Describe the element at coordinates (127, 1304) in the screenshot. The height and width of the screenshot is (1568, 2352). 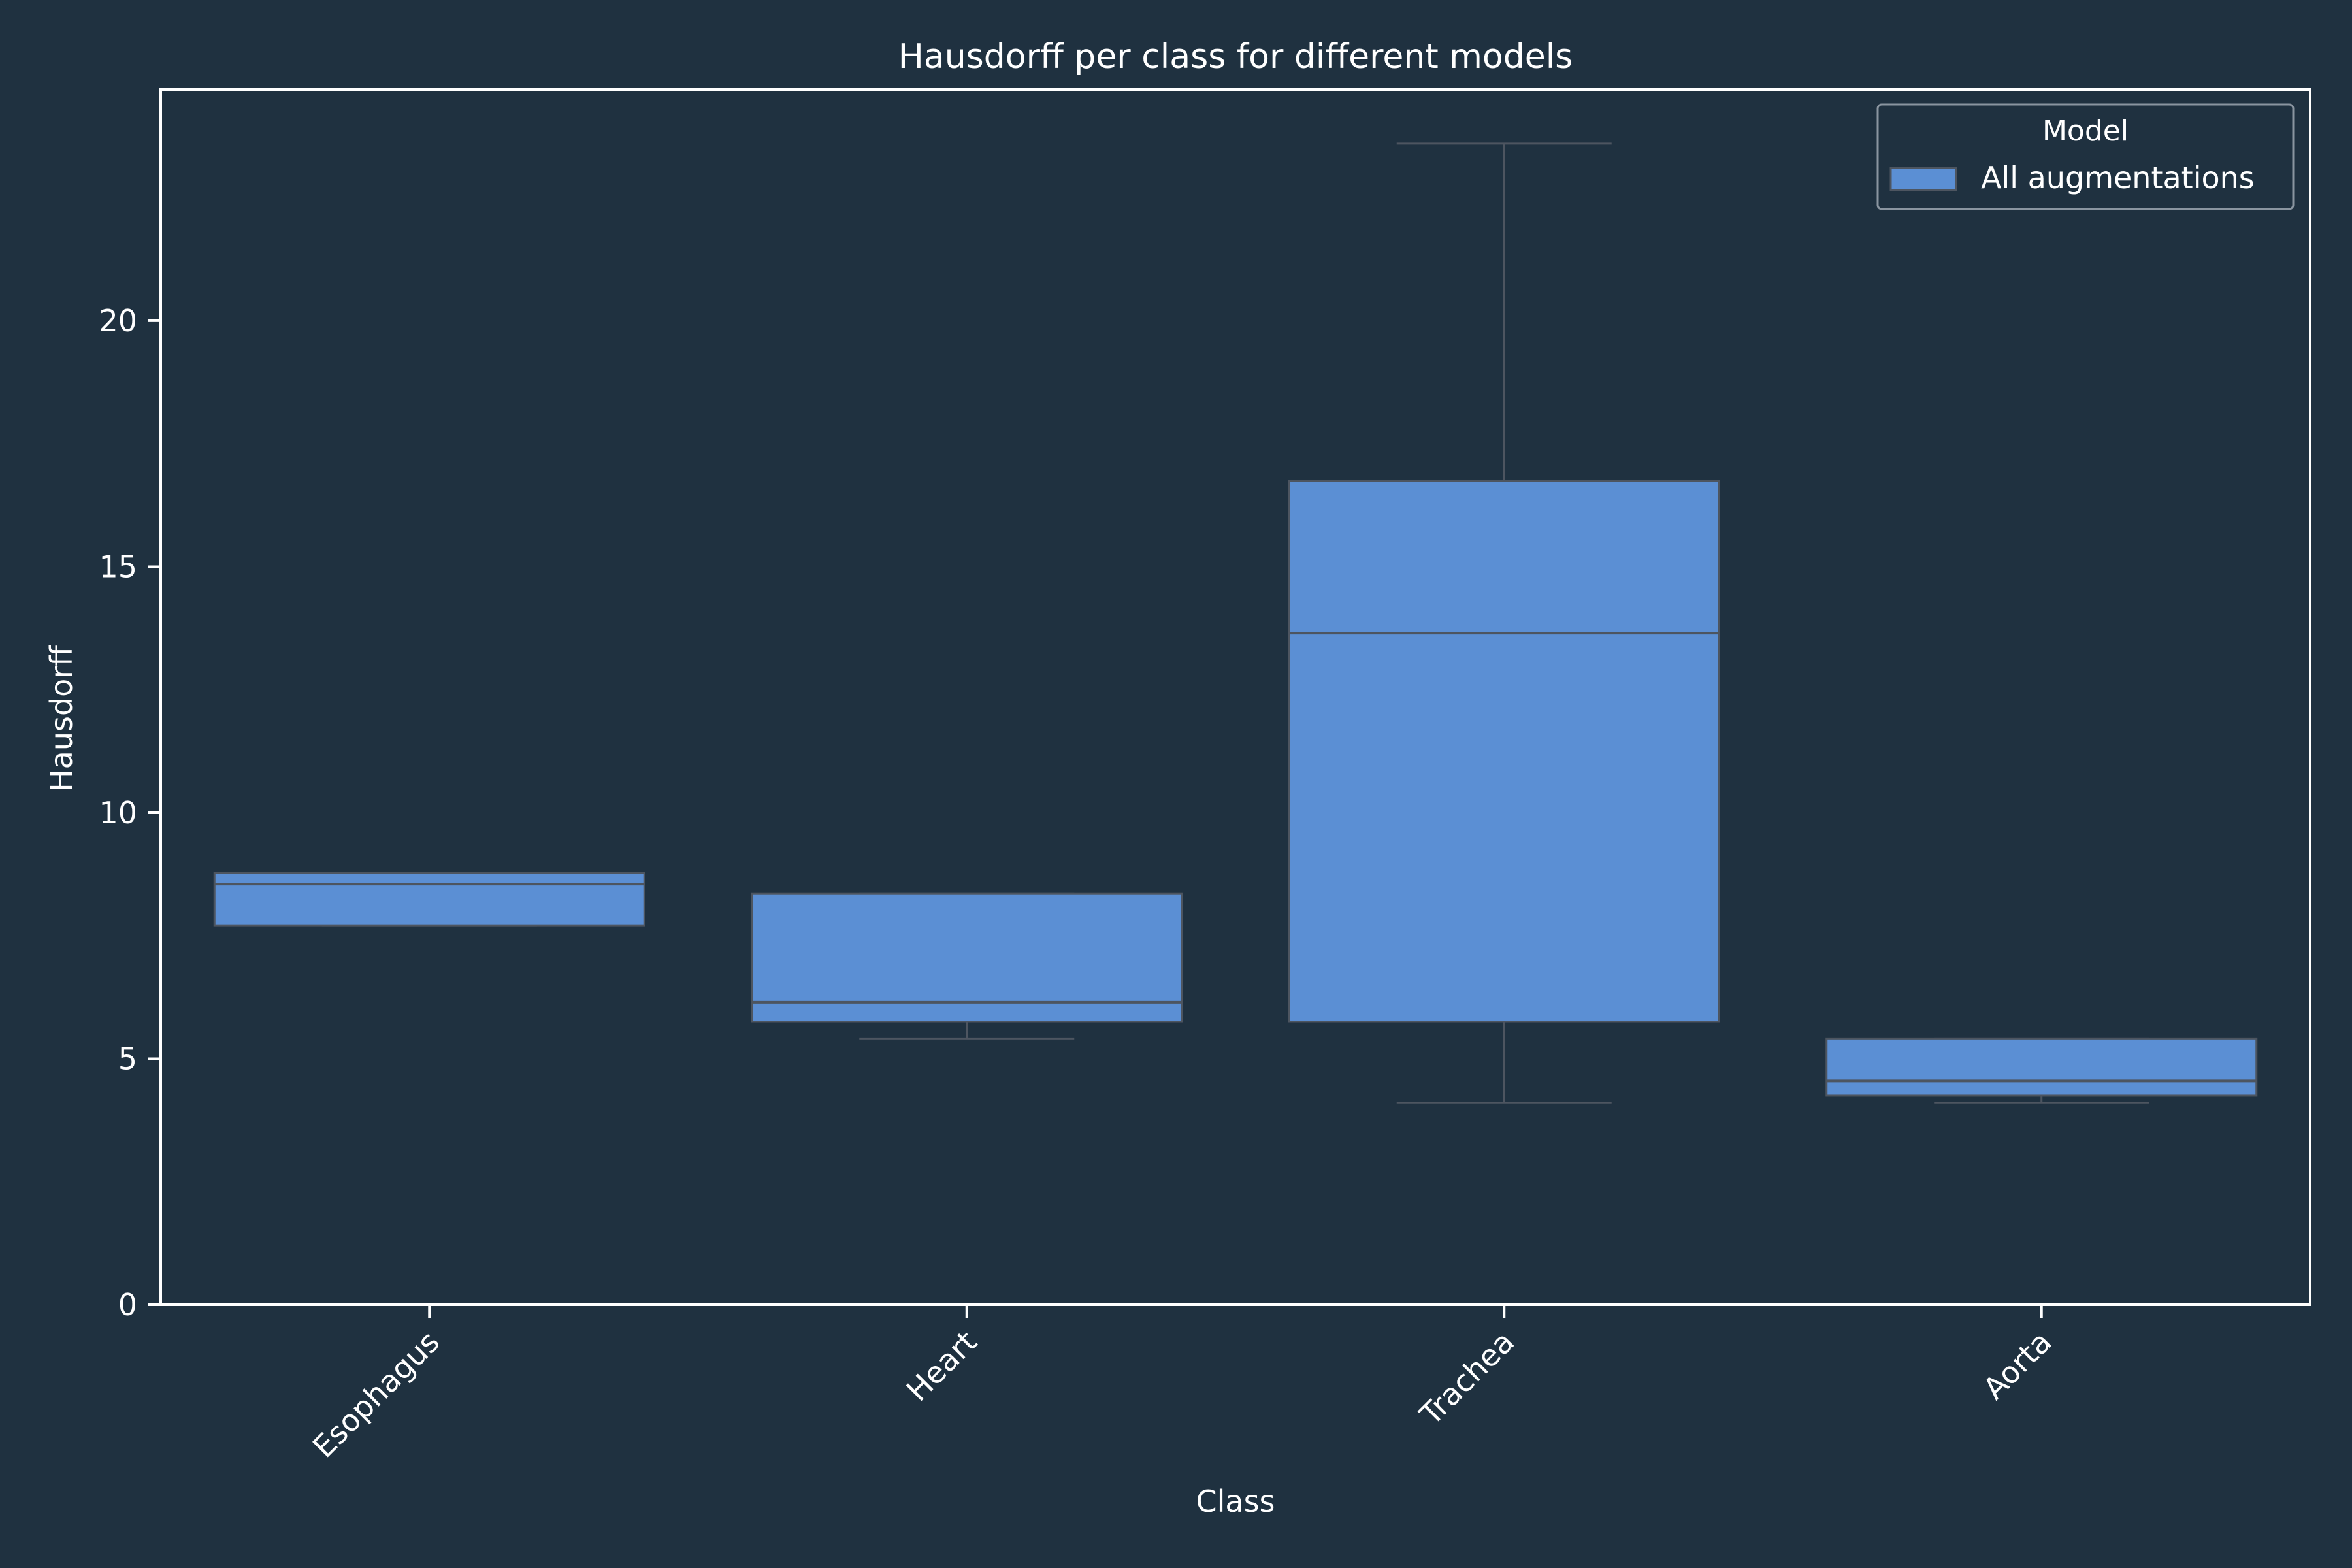
I see `y-tick-label: 0` at that location.